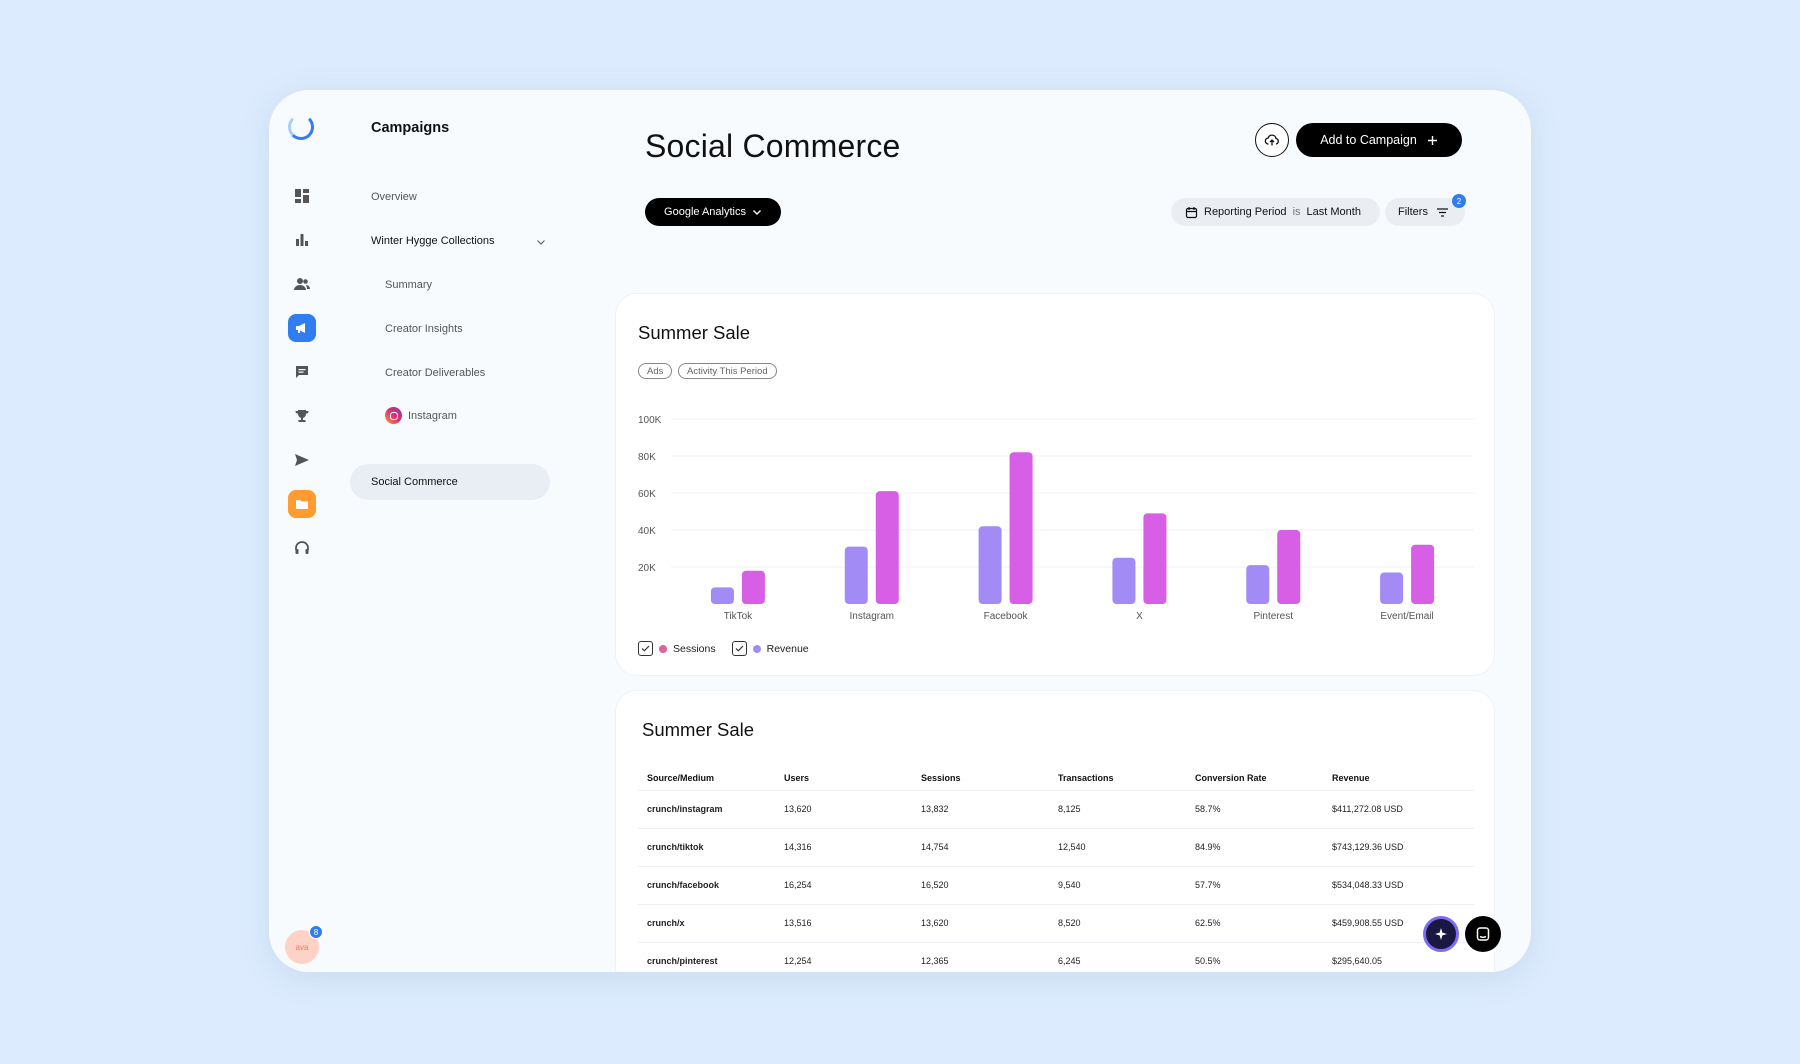 The width and height of the screenshot is (1800, 1064). Describe the element at coordinates (1254, 923) in the screenshot. I see `table-cell: 62.5%` at that location.